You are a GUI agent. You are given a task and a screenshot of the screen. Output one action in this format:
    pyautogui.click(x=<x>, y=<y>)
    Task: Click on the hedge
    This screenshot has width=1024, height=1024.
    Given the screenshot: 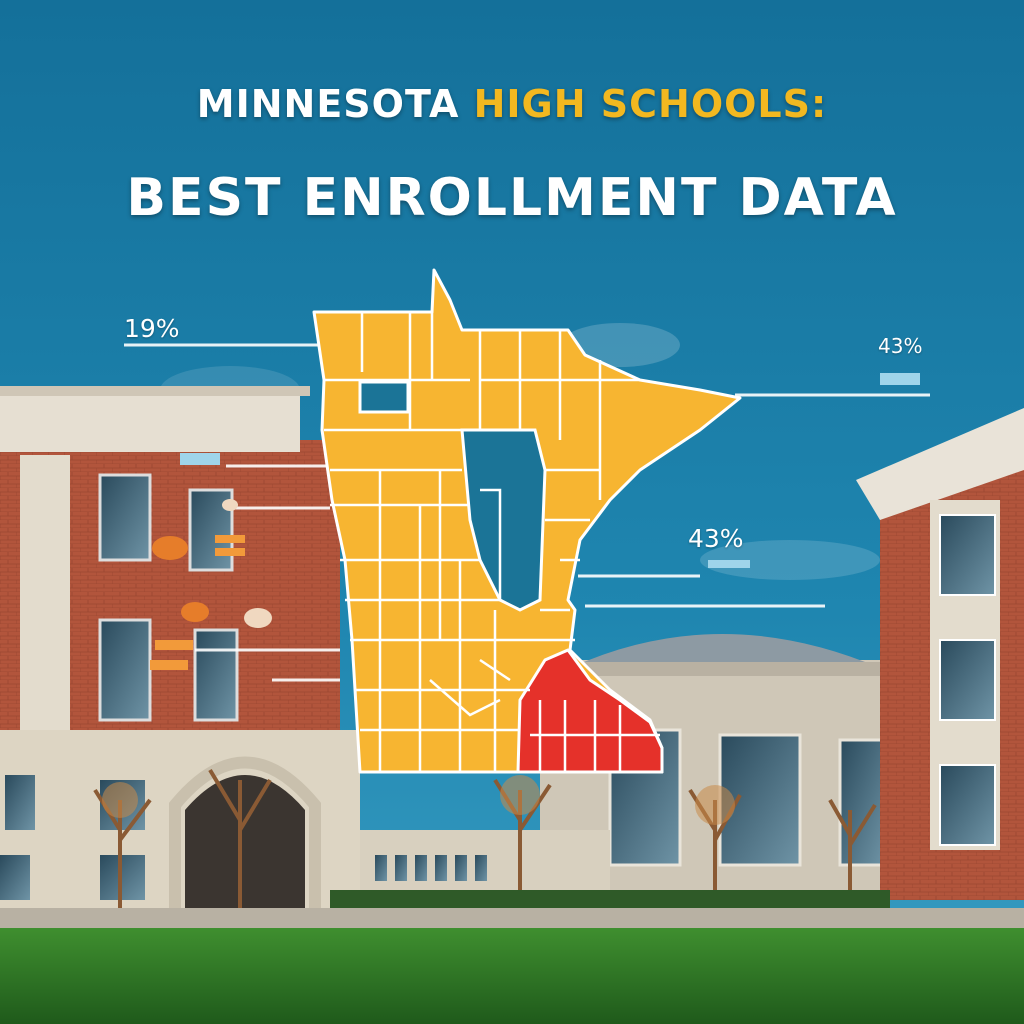 What is the action you would take?
    pyautogui.click(x=610, y=899)
    